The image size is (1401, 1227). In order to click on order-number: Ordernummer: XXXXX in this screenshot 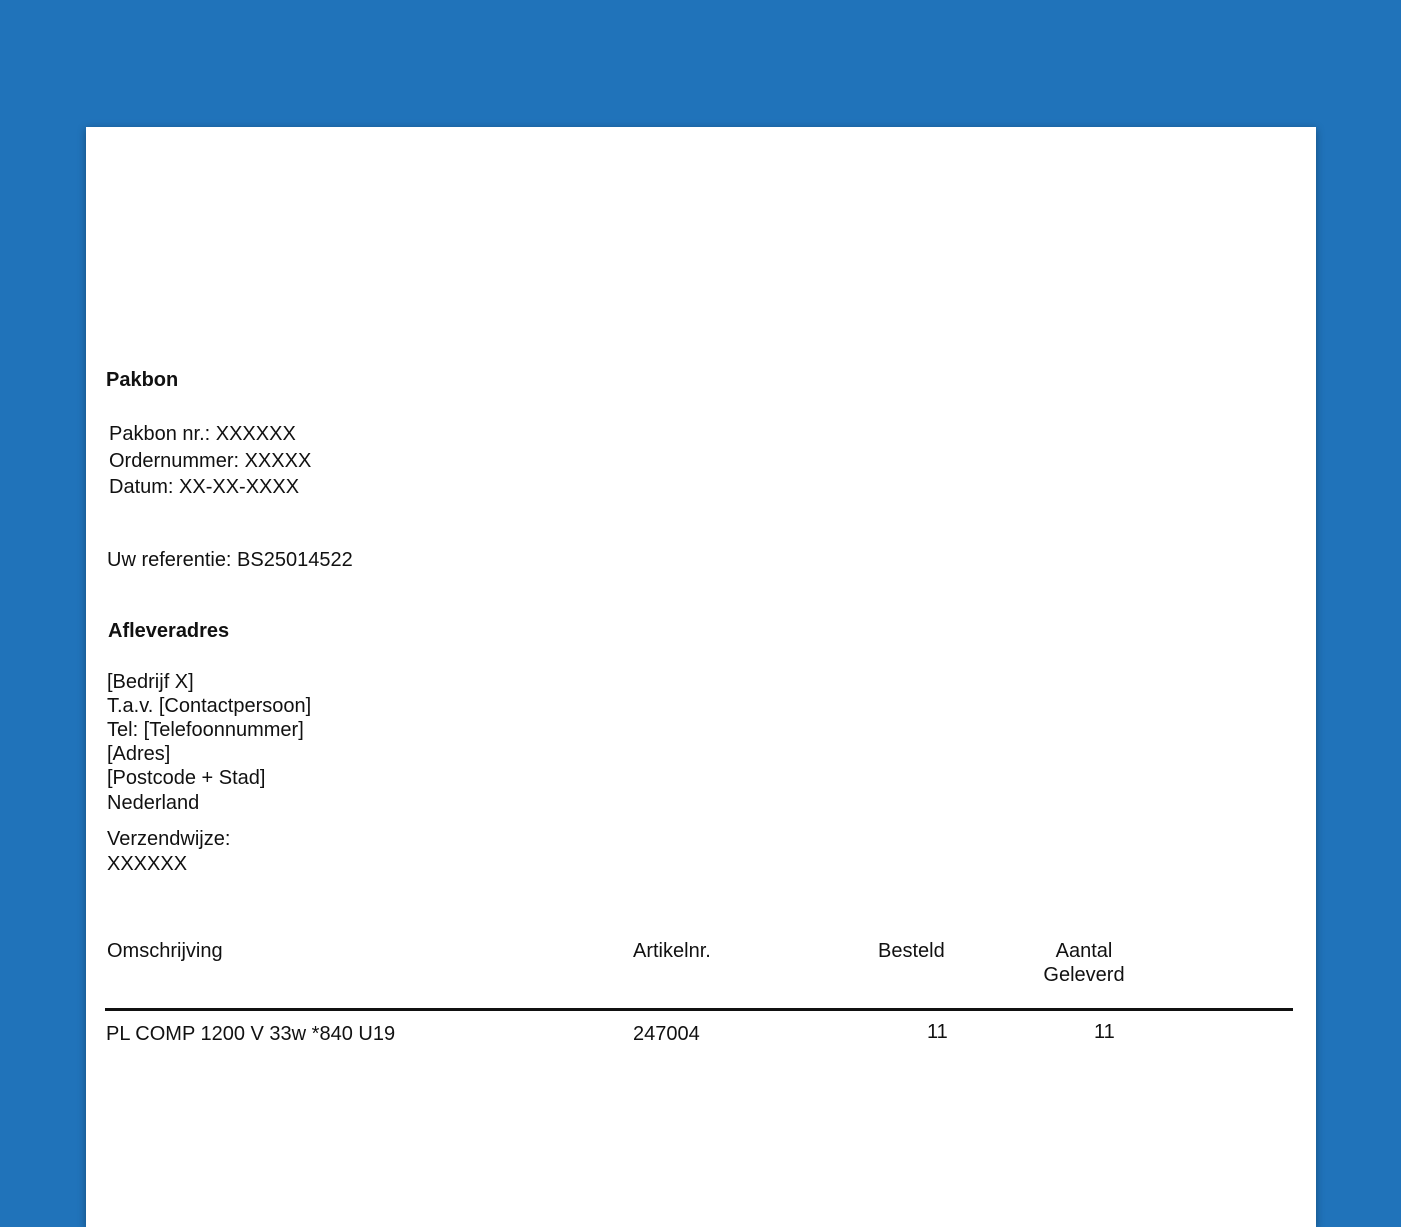, I will do `click(210, 461)`.